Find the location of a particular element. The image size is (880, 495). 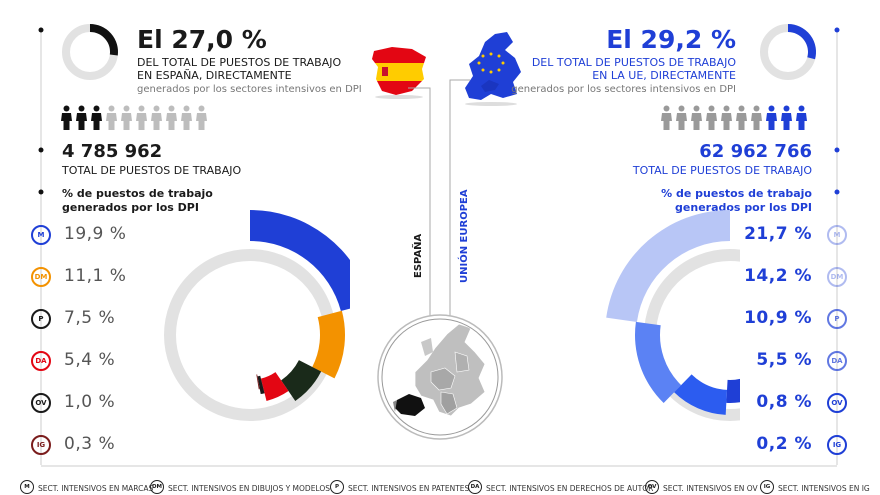

eu-radial-chart is located at coordinates (673, 315).